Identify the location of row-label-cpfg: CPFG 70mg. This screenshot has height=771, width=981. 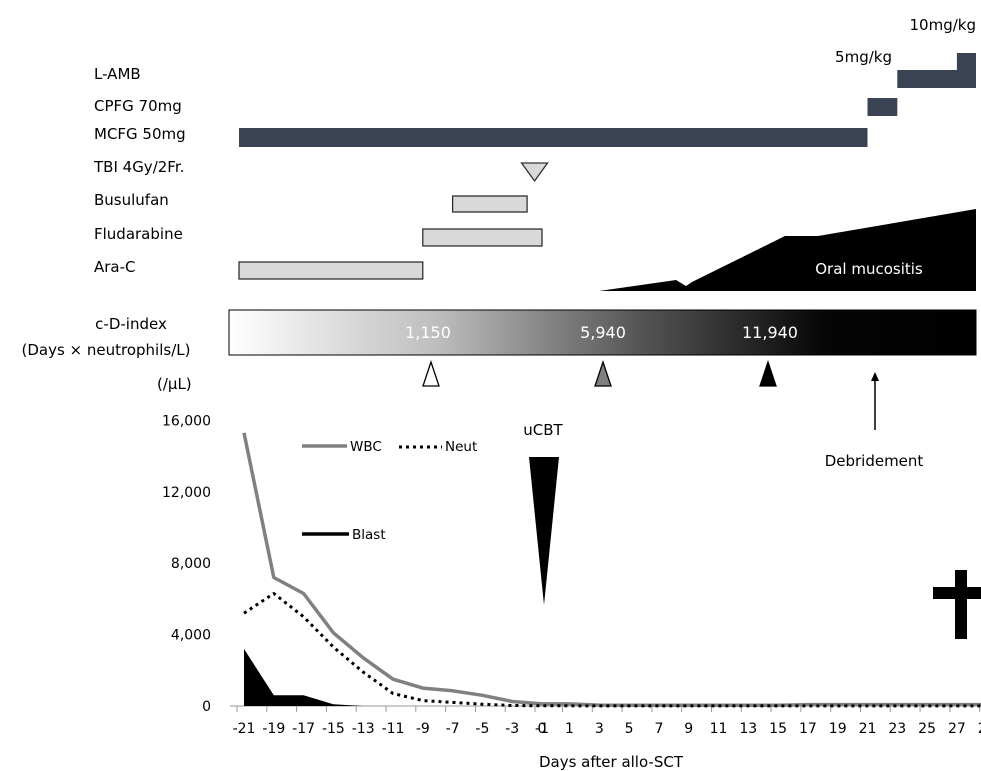
(138, 106).